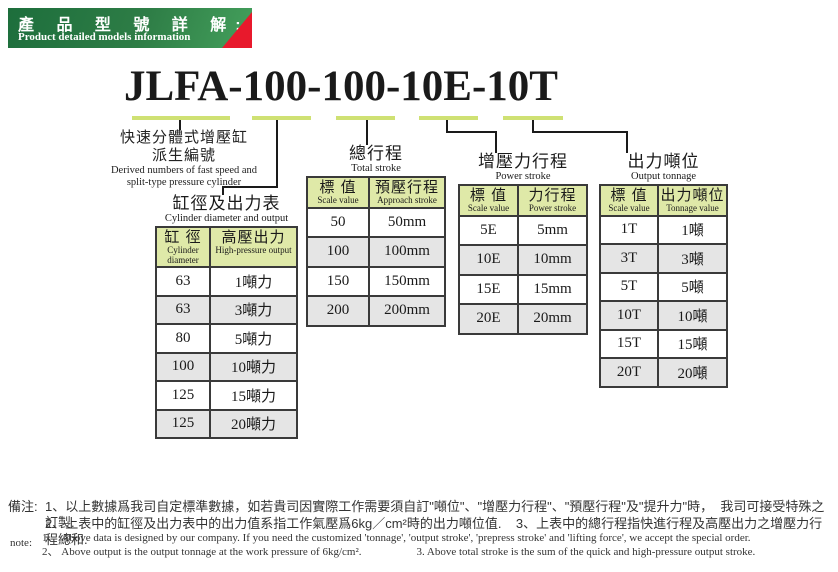 The height and width of the screenshot is (572, 838). Describe the element at coordinates (252, 366) in the screenshot. I see `table-cell: 10噸力` at that location.